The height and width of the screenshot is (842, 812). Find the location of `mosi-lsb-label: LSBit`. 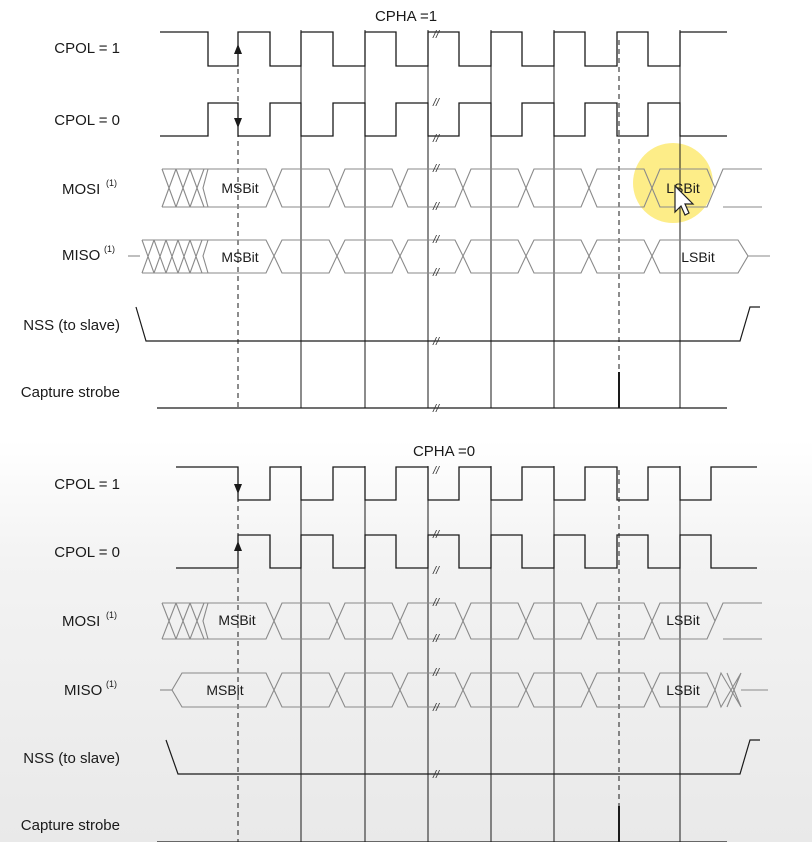

mosi-lsb-label: LSBit is located at coordinates (683, 620).